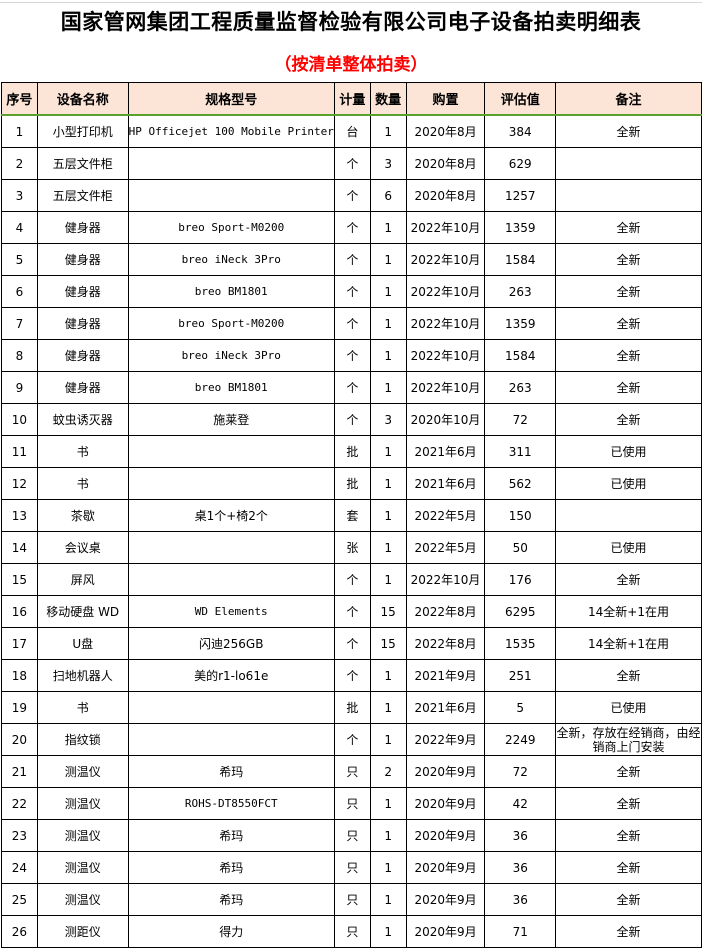 The image size is (702, 948). What do you see at coordinates (351, 259) in the screenshot?
I see `table-row: 5 健身器 breo iNeck 3Pro 个 1 2022年10月 1584 全新` at bounding box center [351, 259].